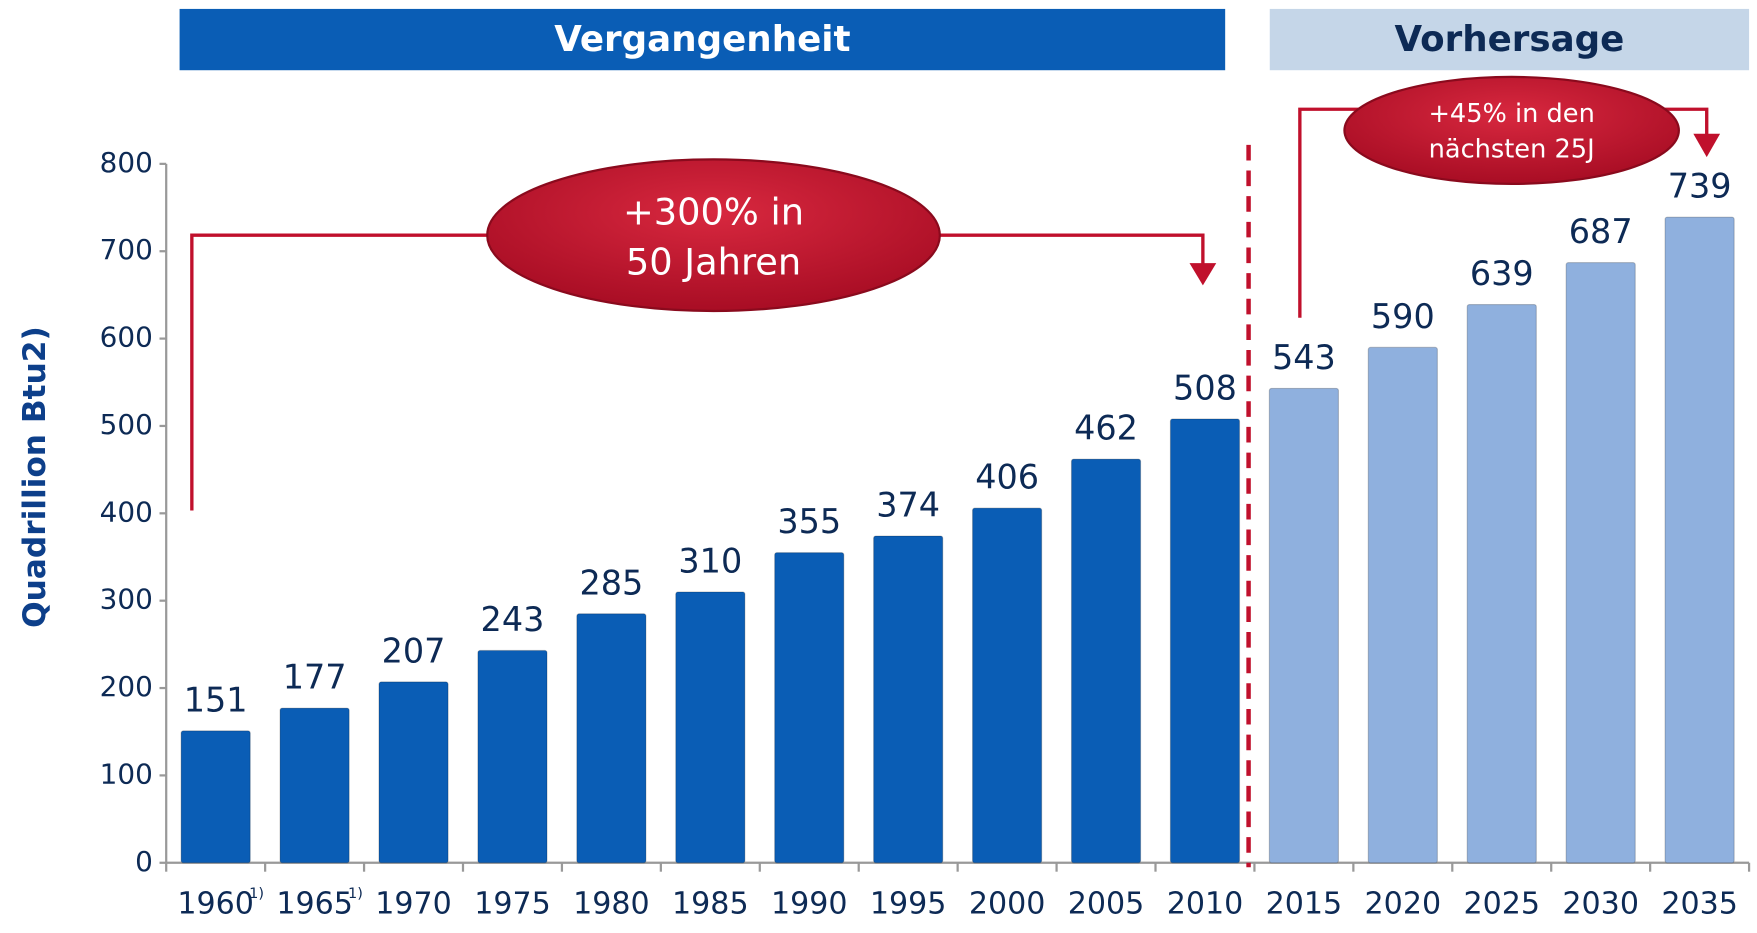  I want to click on y-tick-label: 0, so click(144, 861).